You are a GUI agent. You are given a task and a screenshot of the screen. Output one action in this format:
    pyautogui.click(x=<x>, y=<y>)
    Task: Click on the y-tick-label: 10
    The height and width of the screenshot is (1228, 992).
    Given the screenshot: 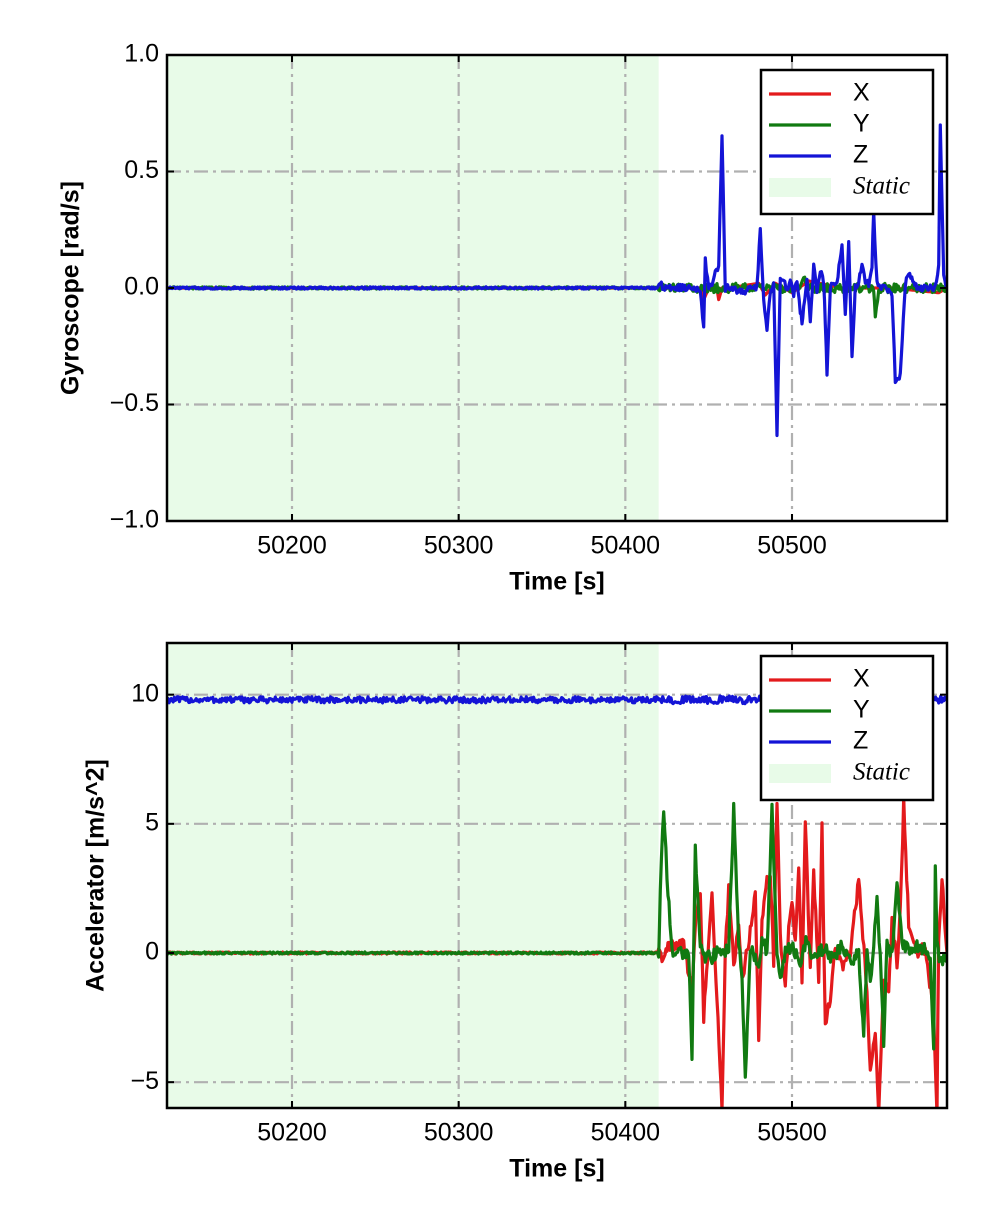 What is the action you would take?
    pyautogui.click(x=145, y=693)
    